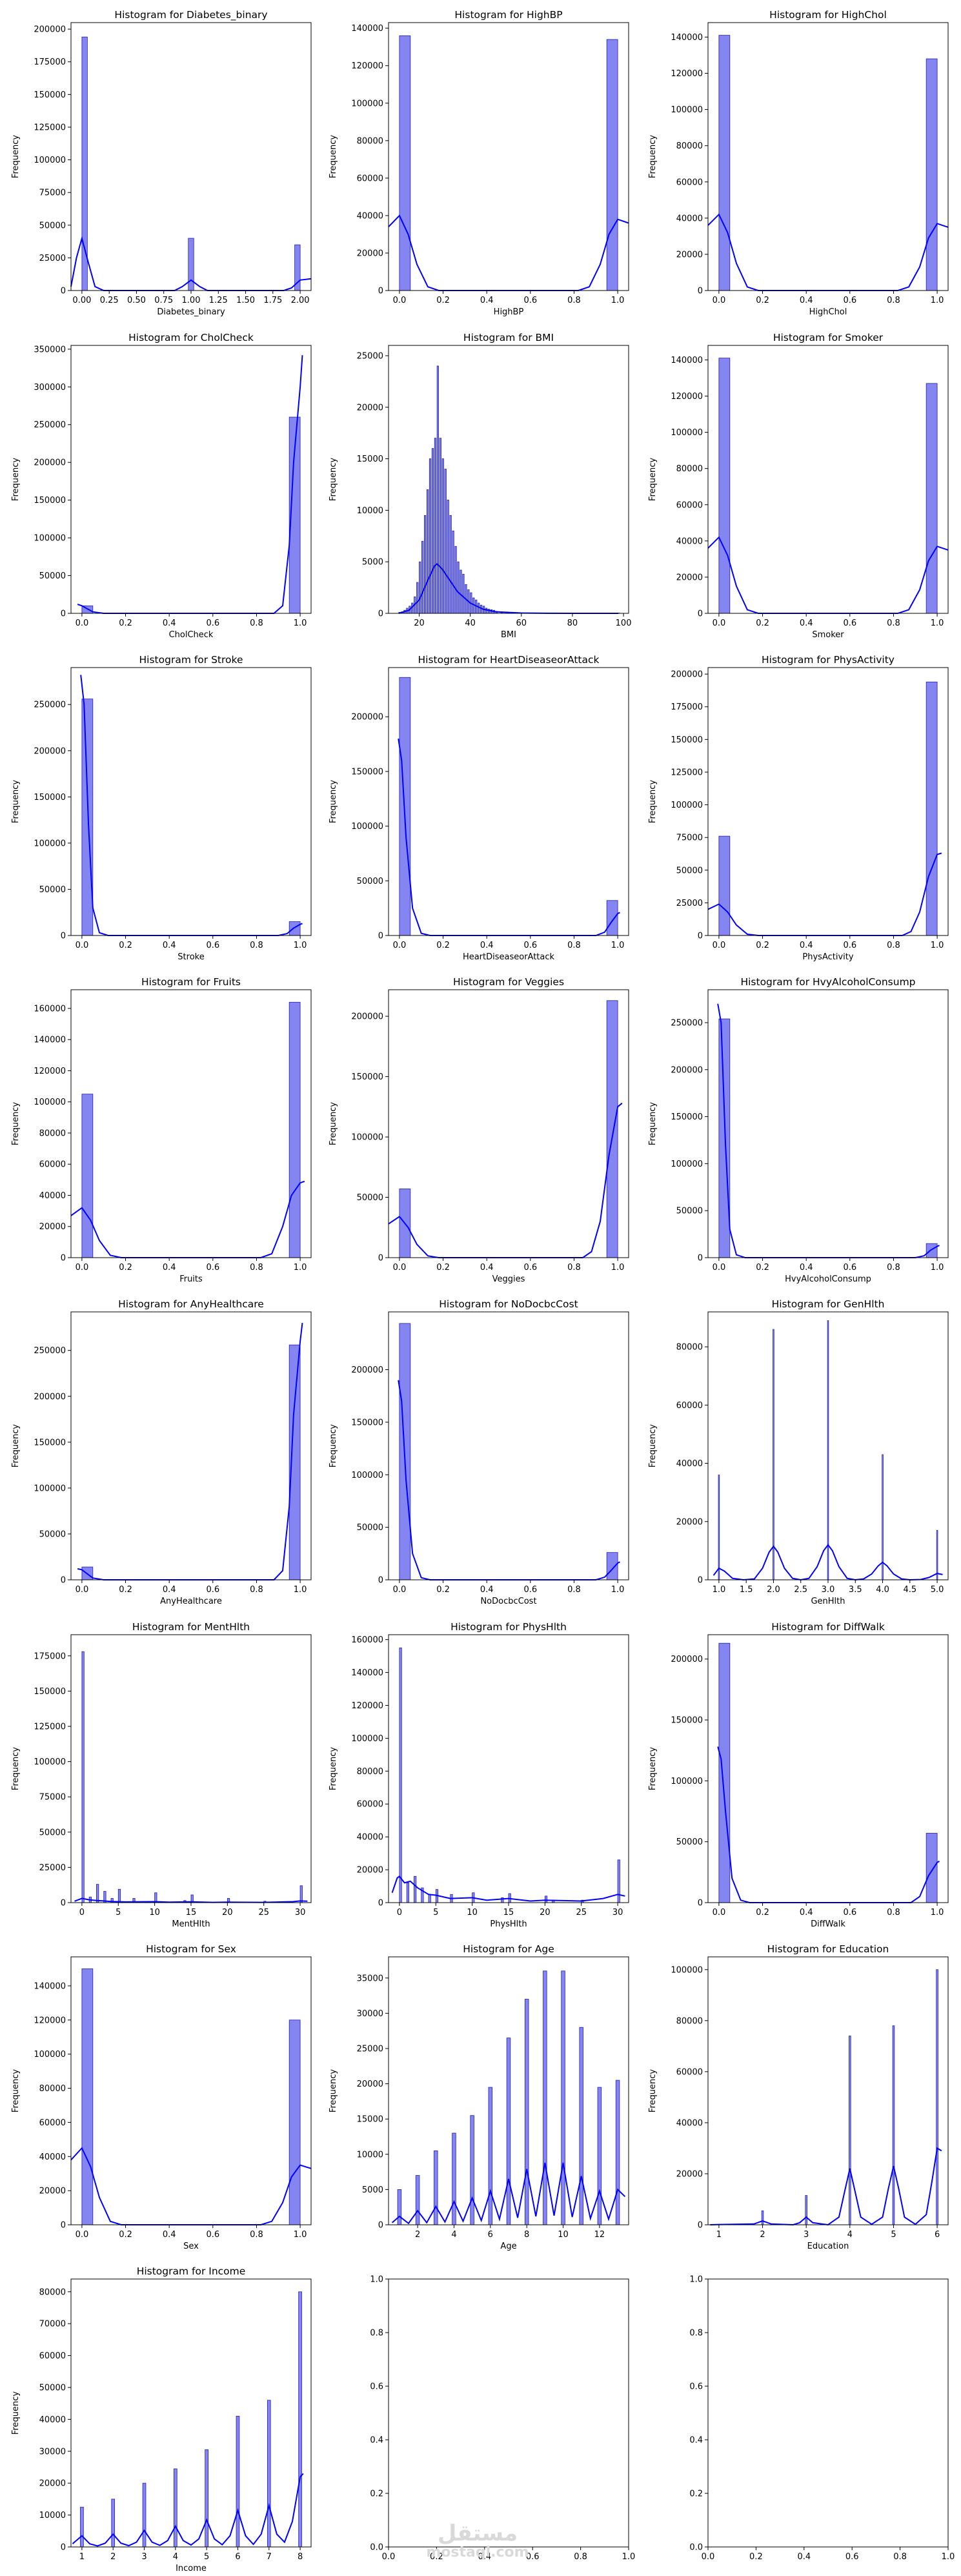 This screenshot has height=2576, width=961. What do you see at coordinates (509, 957) in the screenshot?
I see `x-axis-label: HeartDiseaseorAttack` at bounding box center [509, 957].